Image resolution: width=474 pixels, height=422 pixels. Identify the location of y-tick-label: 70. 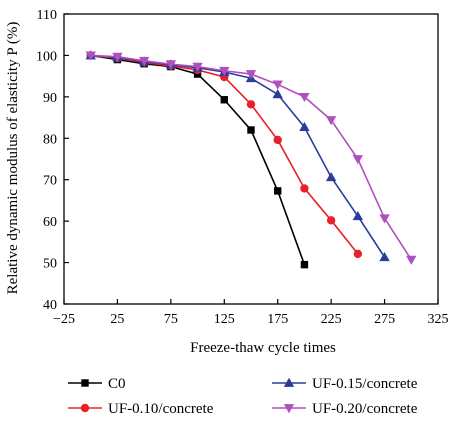
(50, 181).